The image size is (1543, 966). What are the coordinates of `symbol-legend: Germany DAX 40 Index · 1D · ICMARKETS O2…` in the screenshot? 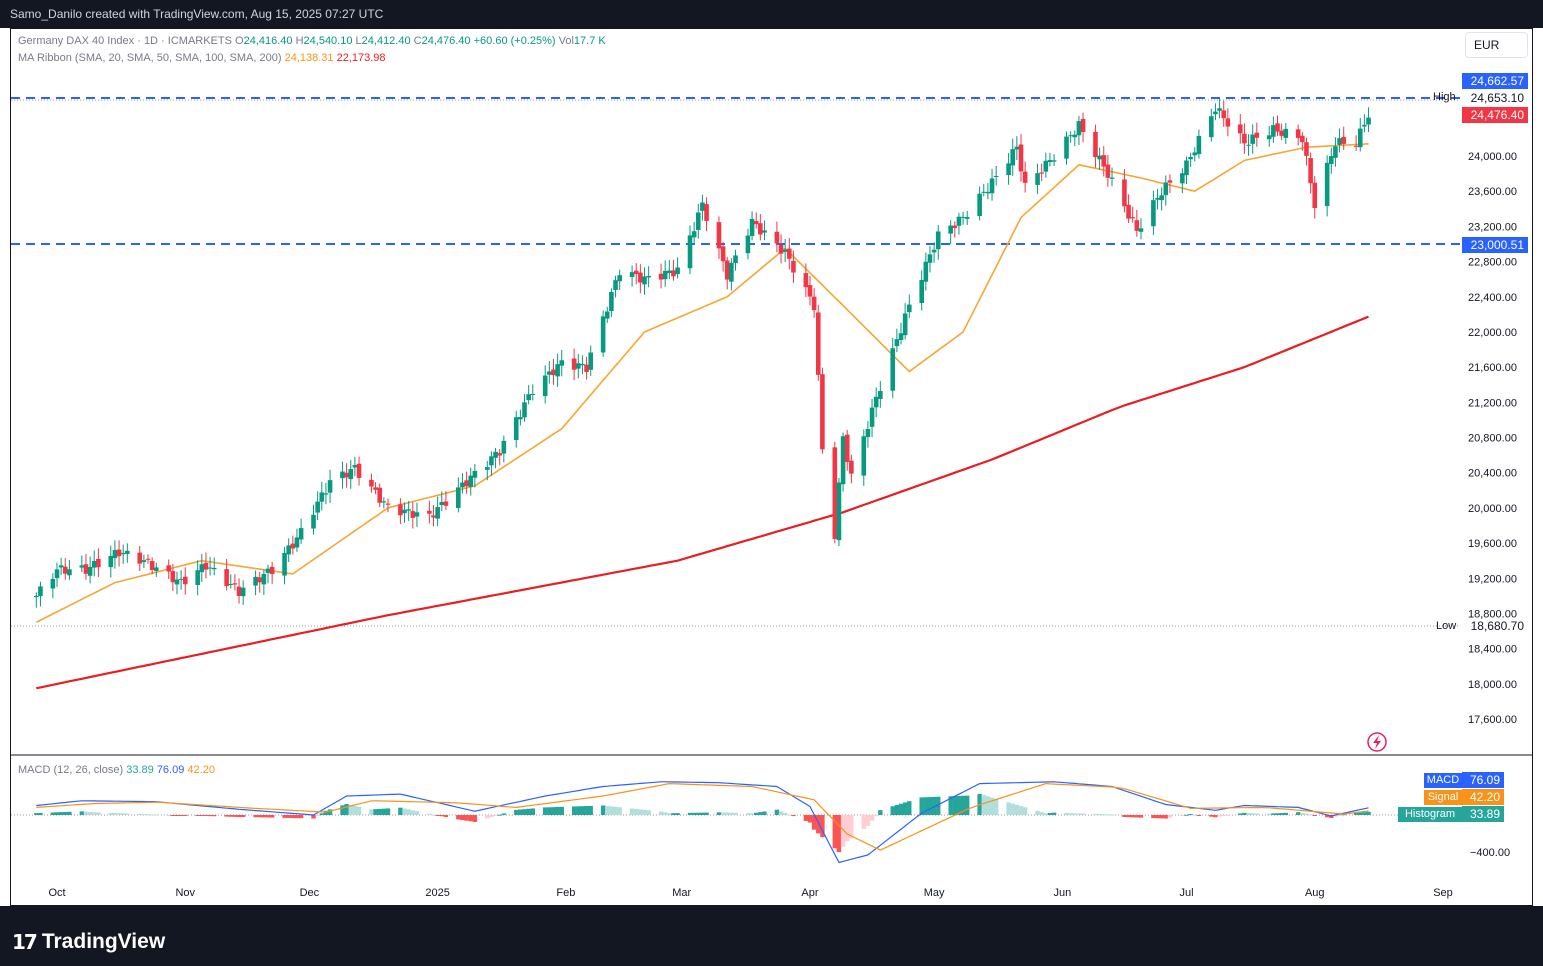 It's located at (312, 41).